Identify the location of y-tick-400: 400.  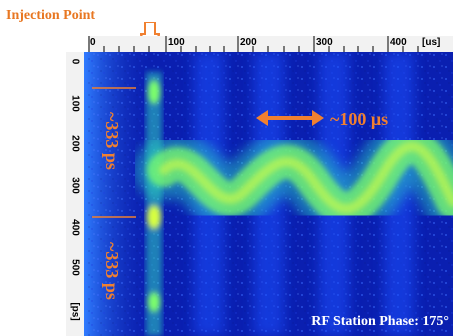
(75, 227).